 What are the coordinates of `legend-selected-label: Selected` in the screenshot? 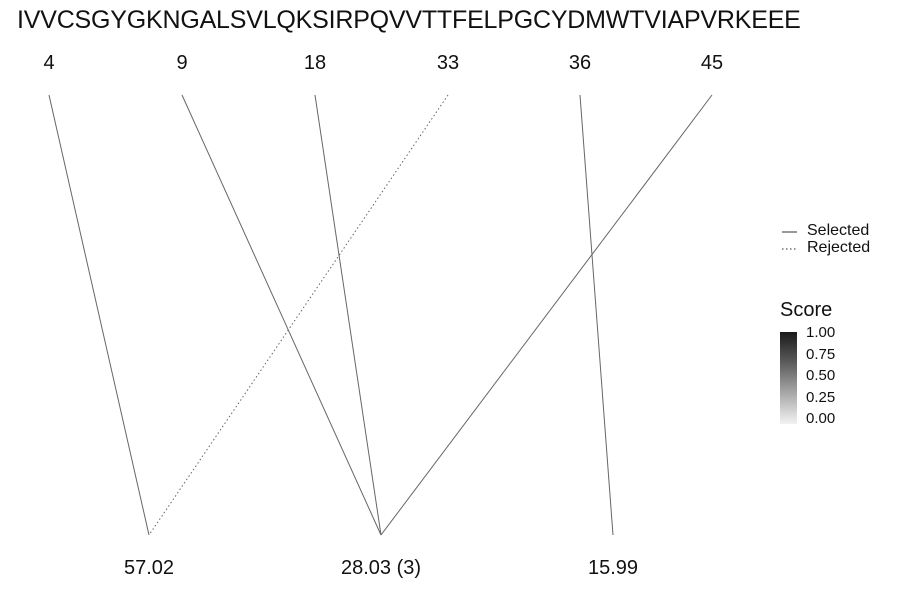 It's located at (838, 230).